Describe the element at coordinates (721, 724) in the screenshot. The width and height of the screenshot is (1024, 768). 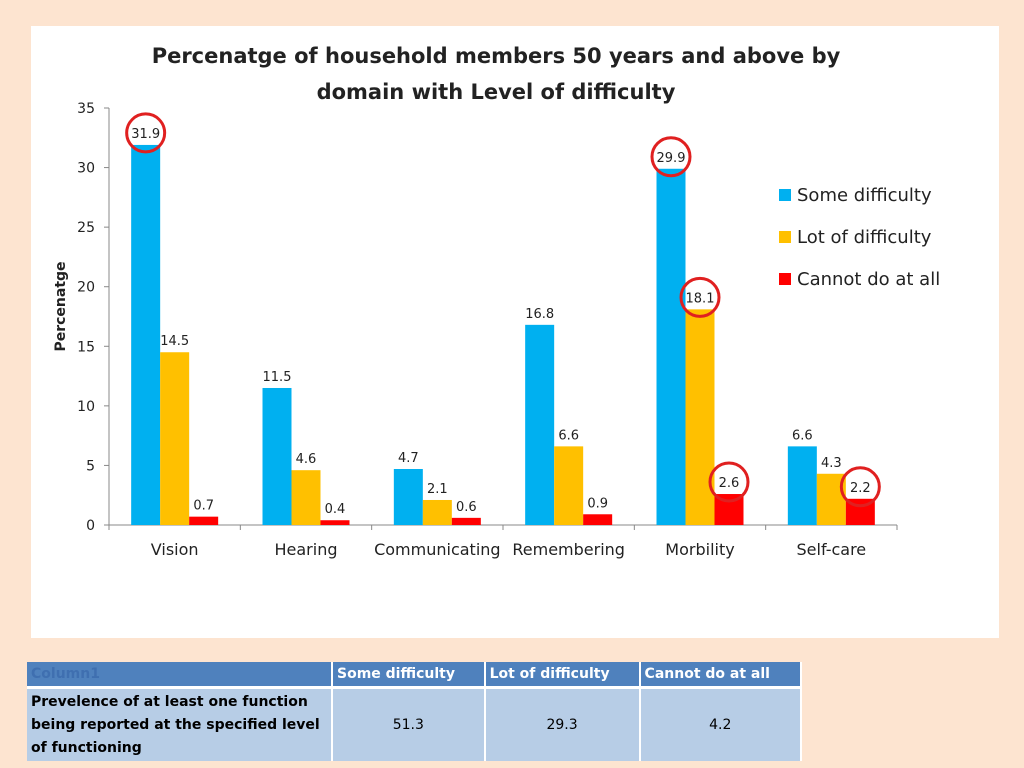
I see `table-cell: 4.2` at that location.